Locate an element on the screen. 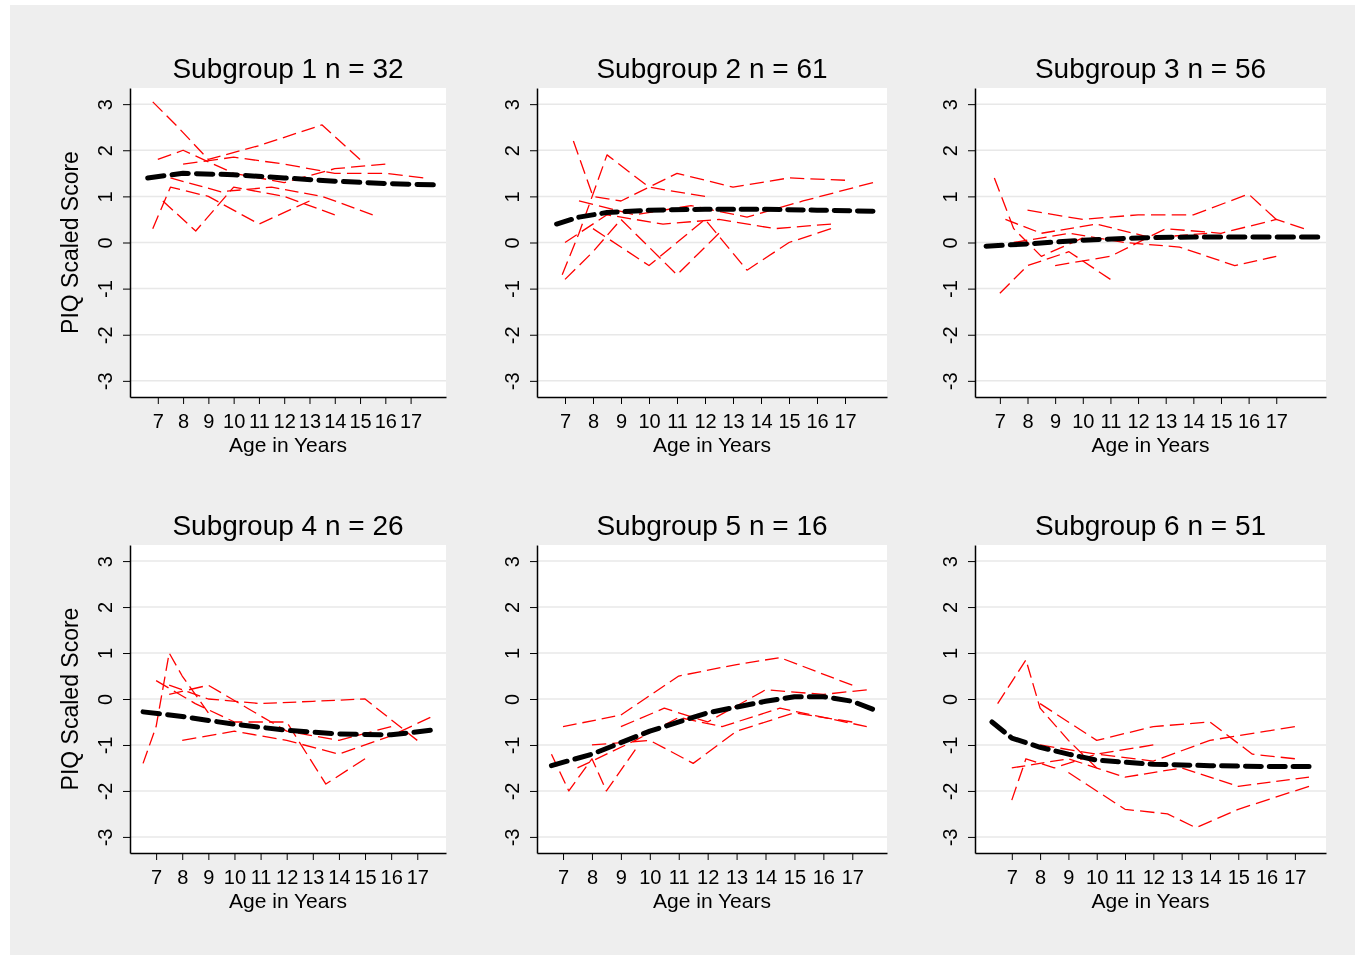 Image resolution: width=1355 pixels, height=956 pixels. chart-title: Subgroup 6 n = 51 is located at coordinates (1150, 525).